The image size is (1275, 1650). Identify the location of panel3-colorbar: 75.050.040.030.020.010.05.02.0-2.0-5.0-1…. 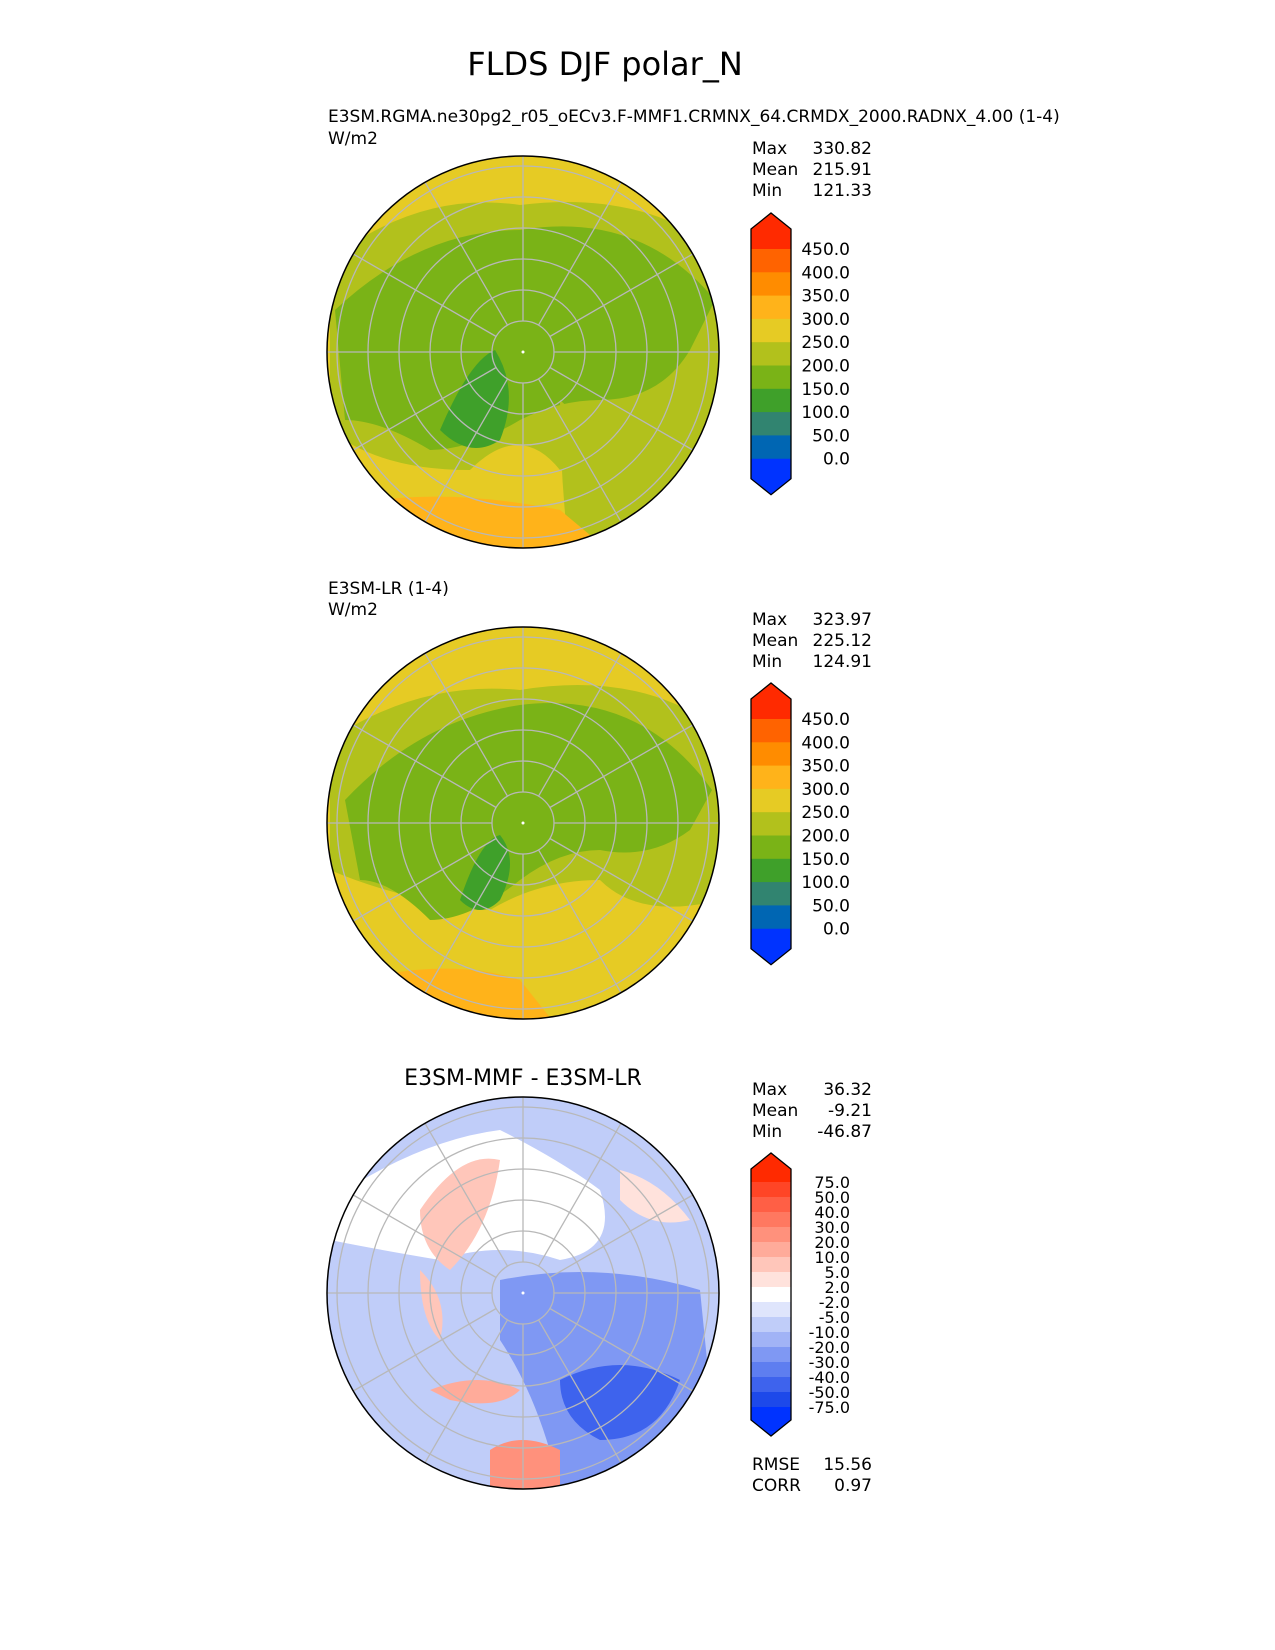
(800, 1294).